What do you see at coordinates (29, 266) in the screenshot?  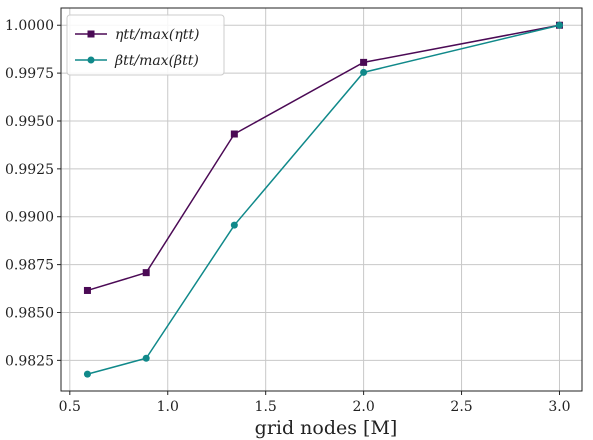 I see `y-tick-label: 0.9875` at bounding box center [29, 266].